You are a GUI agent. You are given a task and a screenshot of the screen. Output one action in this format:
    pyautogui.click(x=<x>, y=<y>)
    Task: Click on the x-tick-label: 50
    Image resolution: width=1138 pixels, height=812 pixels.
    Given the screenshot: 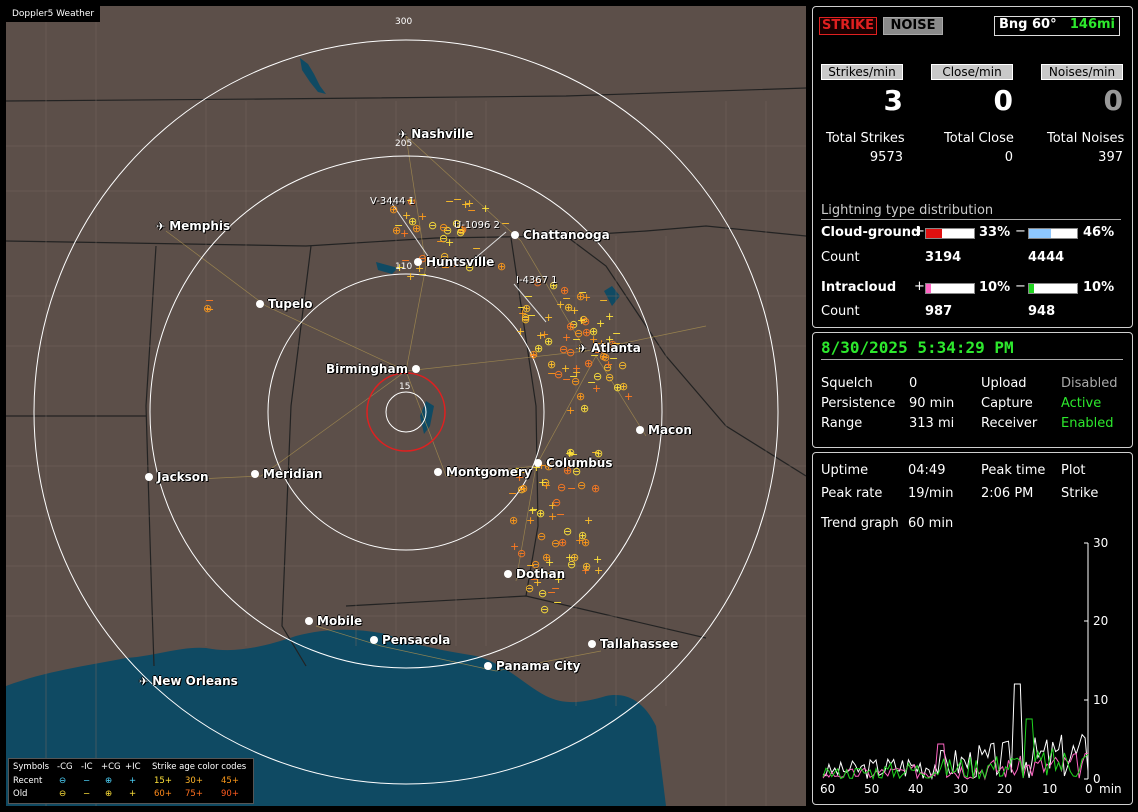 What is the action you would take?
    pyautogui.click(x=872, y=789)
    